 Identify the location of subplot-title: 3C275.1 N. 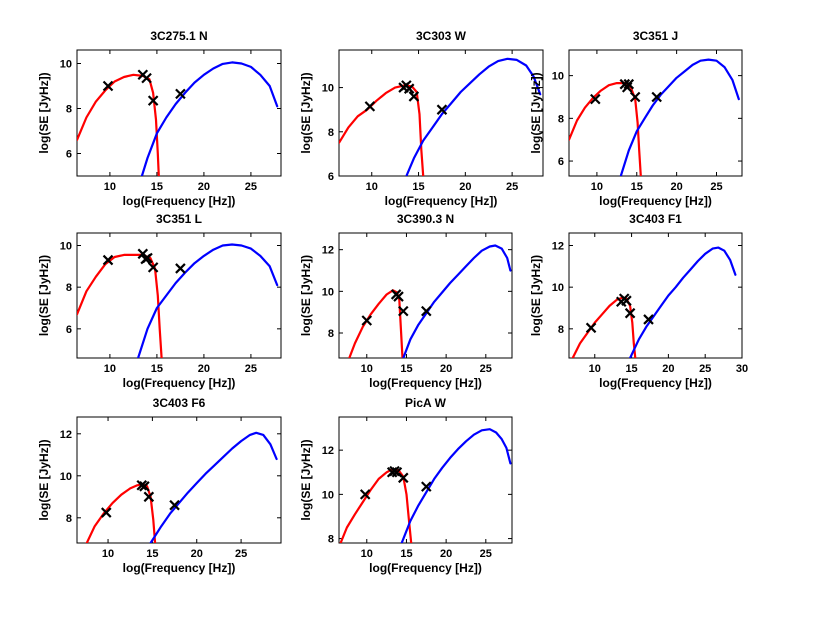
(178, 36).